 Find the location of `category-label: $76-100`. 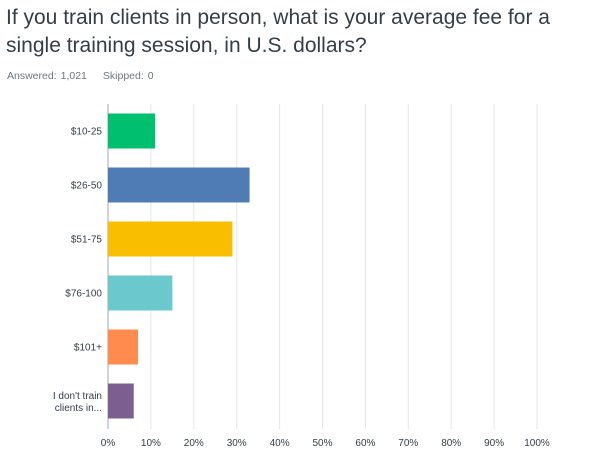

category-label: $76-100 is located at coordinates (83, 294).